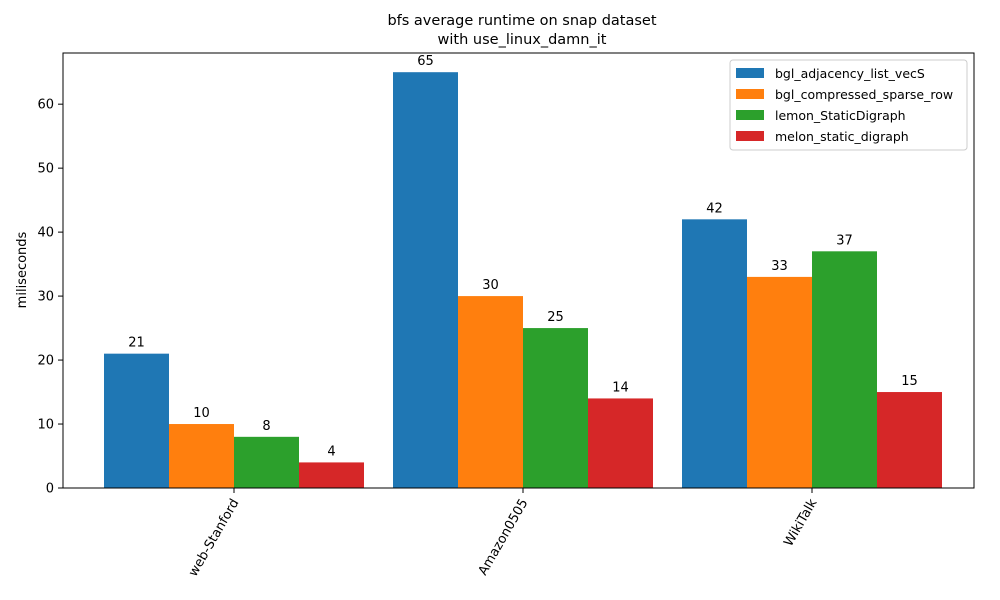 Image resolution: width=1000 pixels, height=600 pixels. Describe the element at coordinates (555, 317) in the screenshot. I see `data-label-lemon_StaticDigraph-Amazon0505: 25` at that location.